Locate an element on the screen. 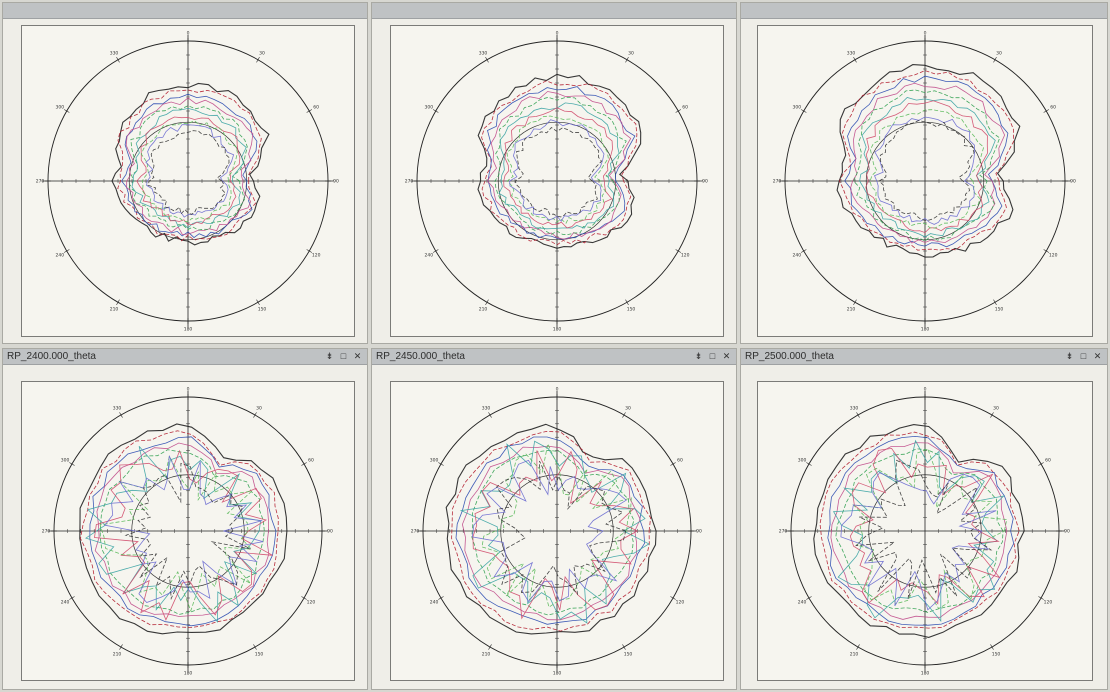 The image size is (1110, 692). panel-titlebar: RP_2500.000_theta ⇟ □ ✕ is located at coordinates (924, 357).